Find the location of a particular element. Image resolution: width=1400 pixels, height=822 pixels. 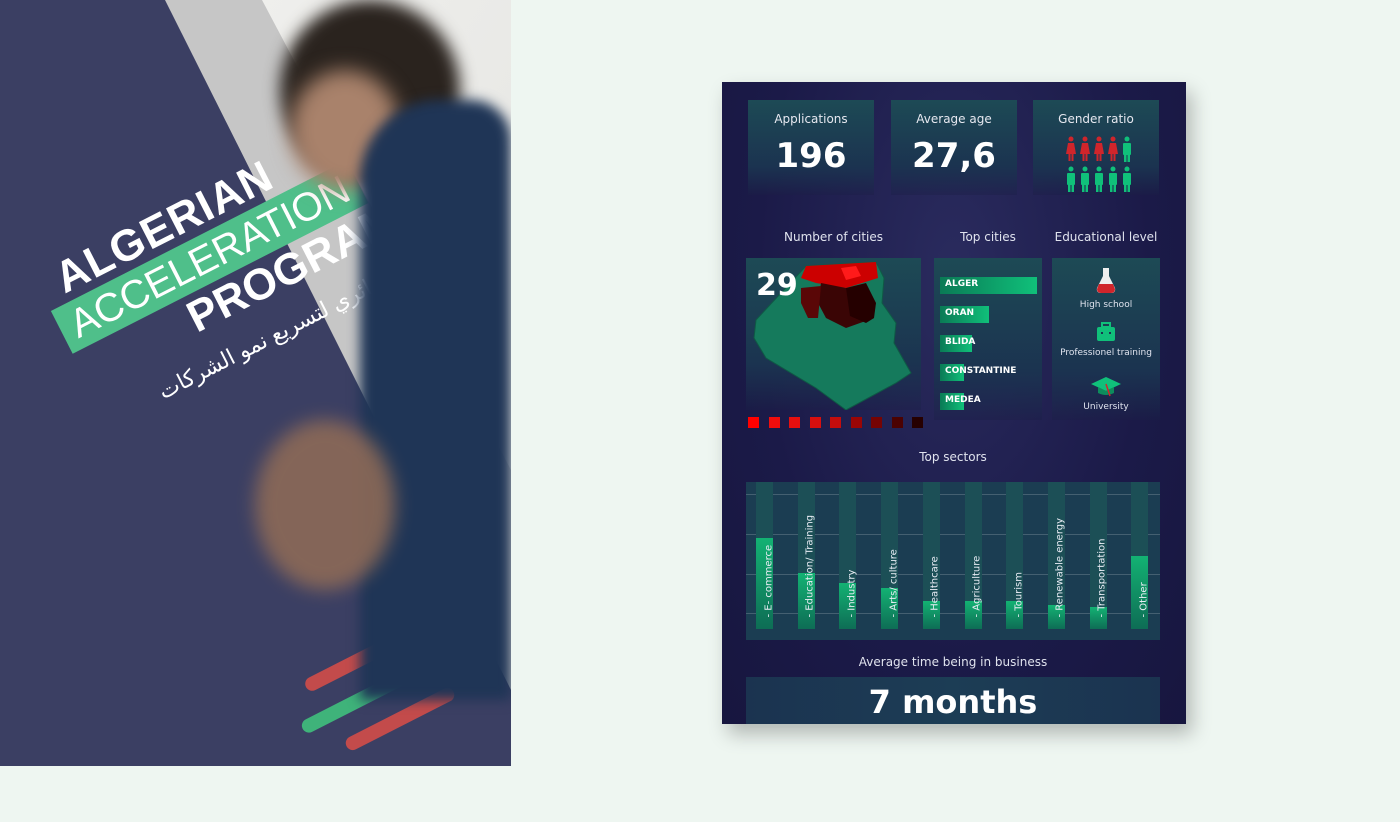

sector-label: - Education/ Training is located at coordinates (810, 566).